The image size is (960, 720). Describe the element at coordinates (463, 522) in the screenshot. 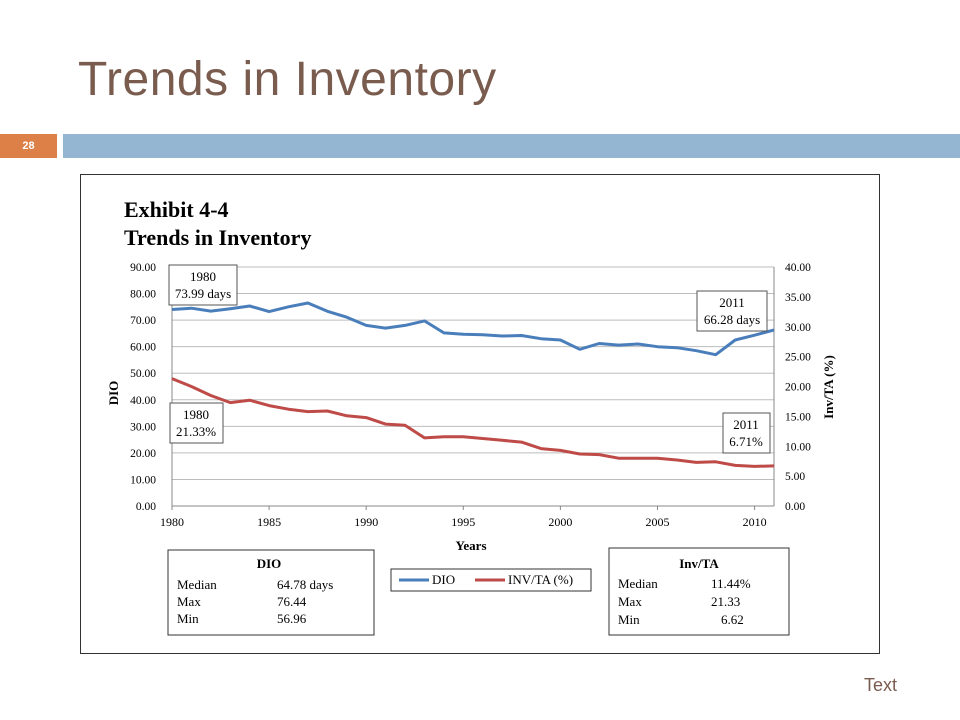

I see `x-tick-label: 1995` at that location.